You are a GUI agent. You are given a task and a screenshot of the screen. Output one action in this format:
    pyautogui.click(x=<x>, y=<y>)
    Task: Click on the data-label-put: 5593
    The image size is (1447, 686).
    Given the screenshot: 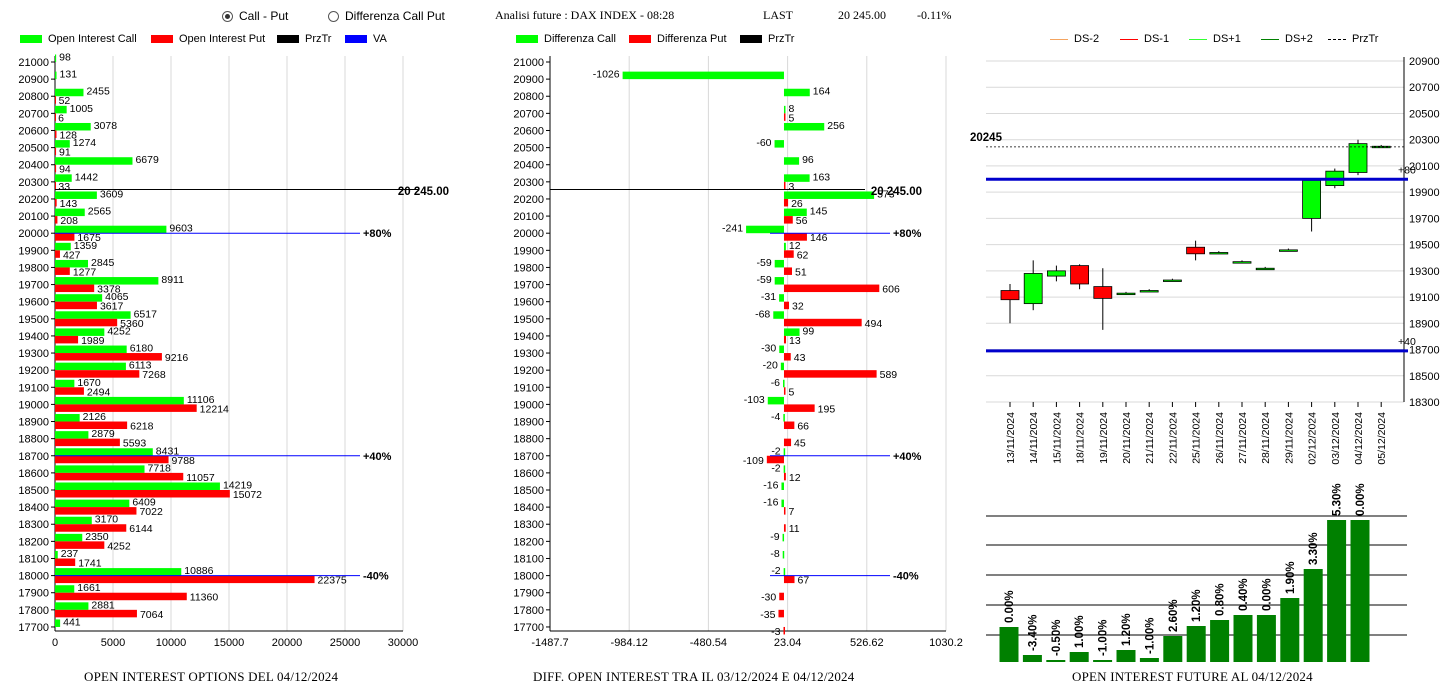 What is the action you would take?
    pyautogui.click(x=135, y=444)
    